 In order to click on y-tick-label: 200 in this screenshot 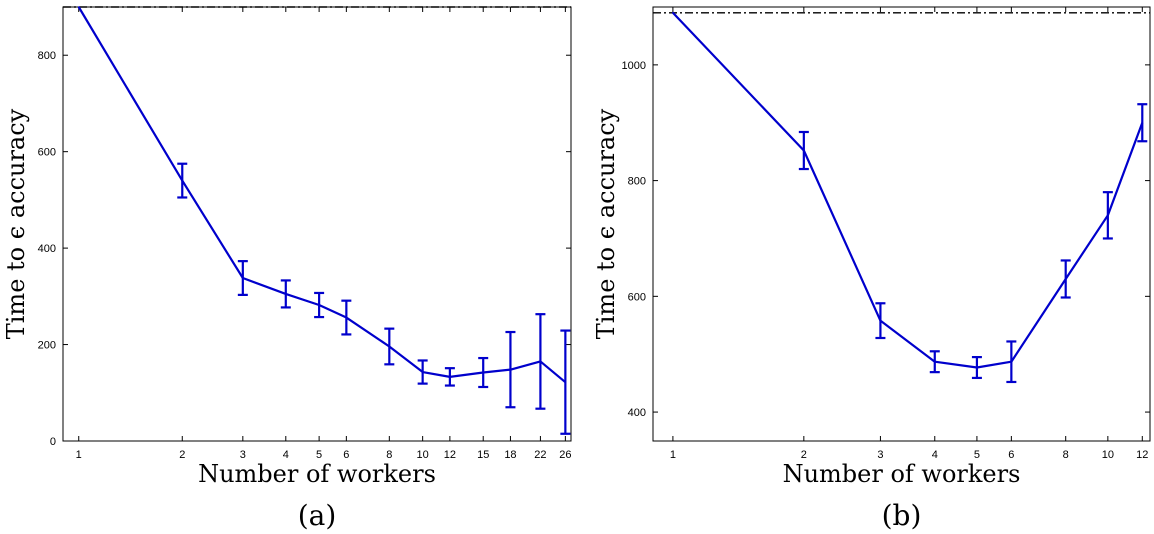, I will do `click(47, 346)`.